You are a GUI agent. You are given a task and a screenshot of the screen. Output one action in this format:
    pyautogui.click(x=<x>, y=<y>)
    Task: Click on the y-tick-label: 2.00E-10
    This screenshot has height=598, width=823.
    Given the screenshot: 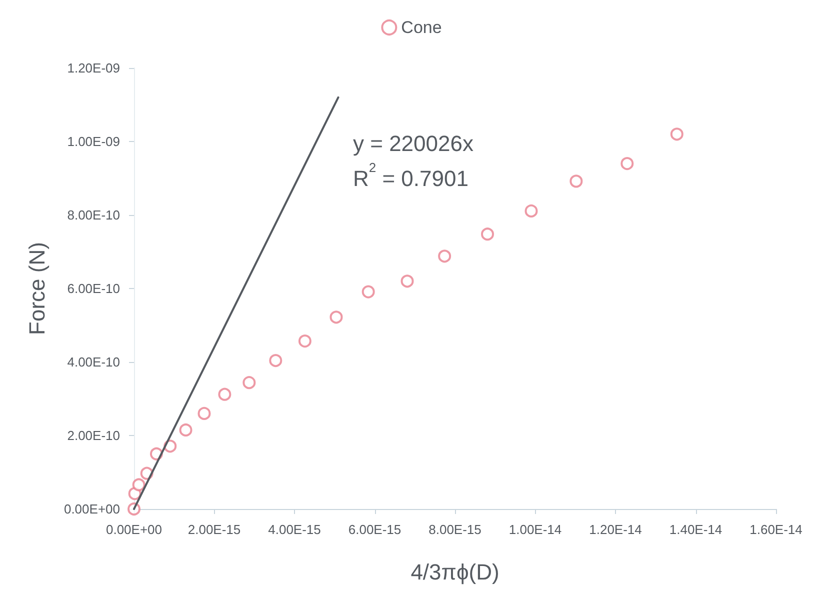 What is the action you would take?
    pyautogui.click(x=93, y=435)
    